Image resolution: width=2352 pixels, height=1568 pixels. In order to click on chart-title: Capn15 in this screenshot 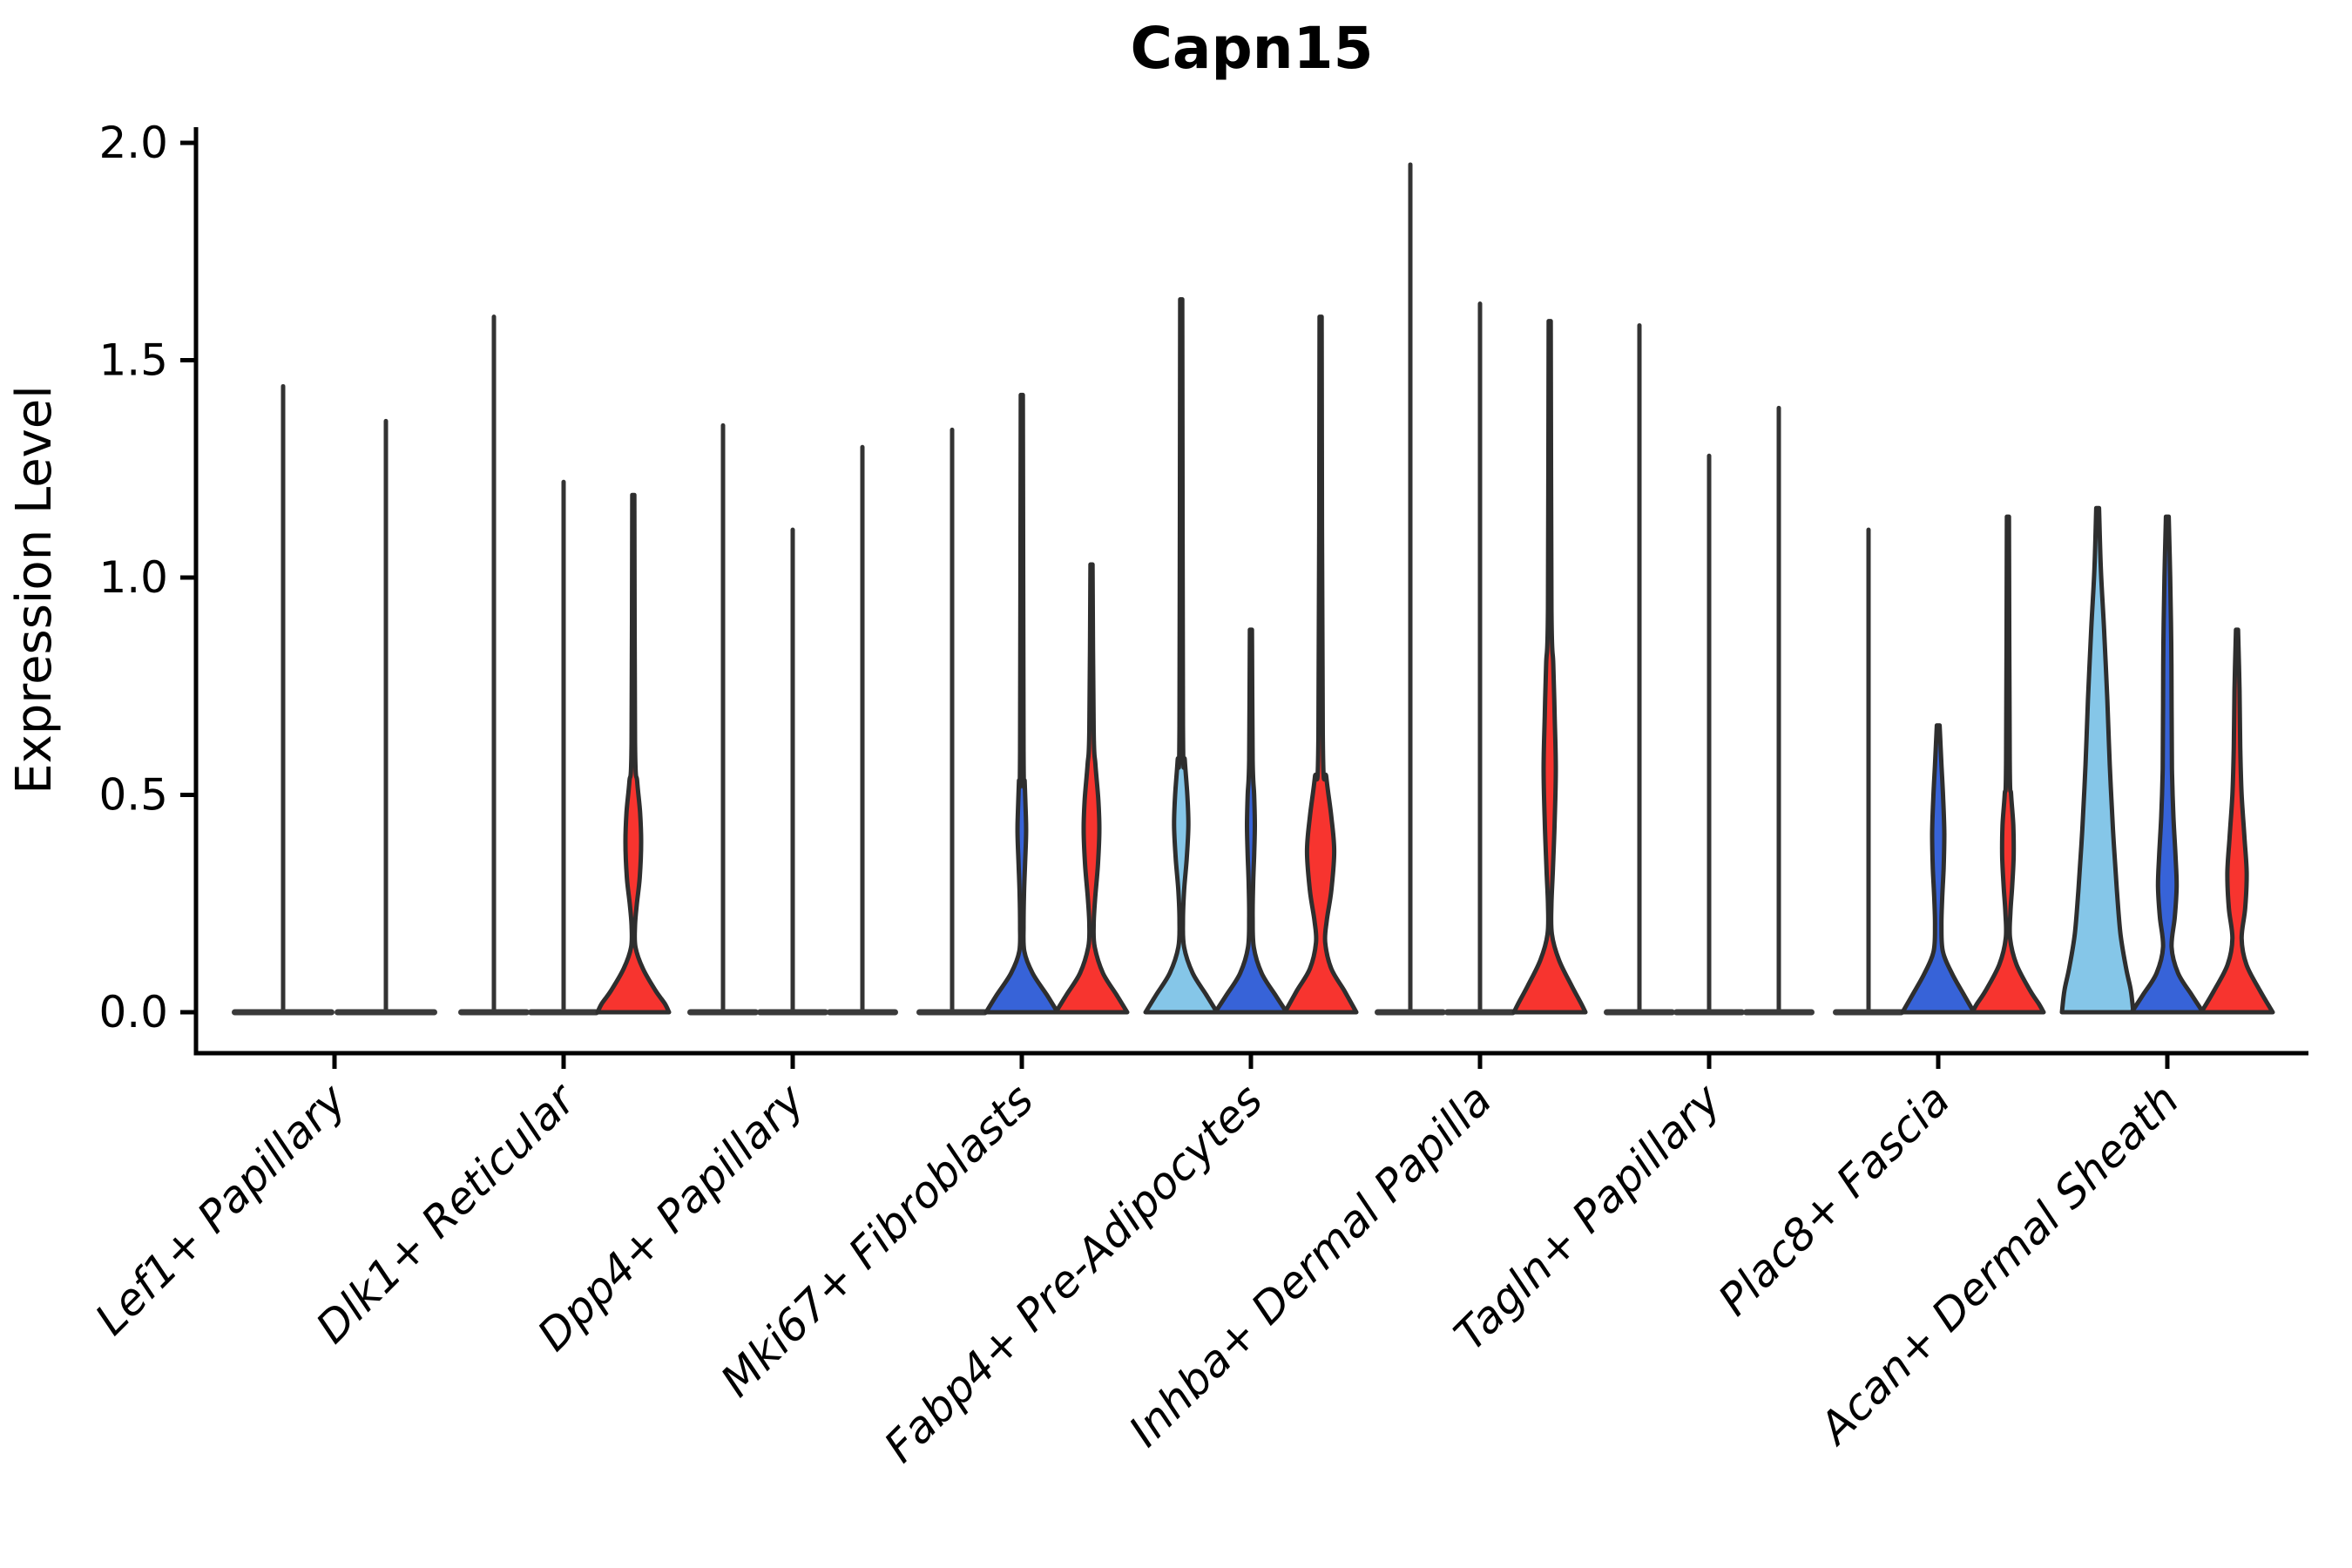, I will do `click(1251, 48)`.